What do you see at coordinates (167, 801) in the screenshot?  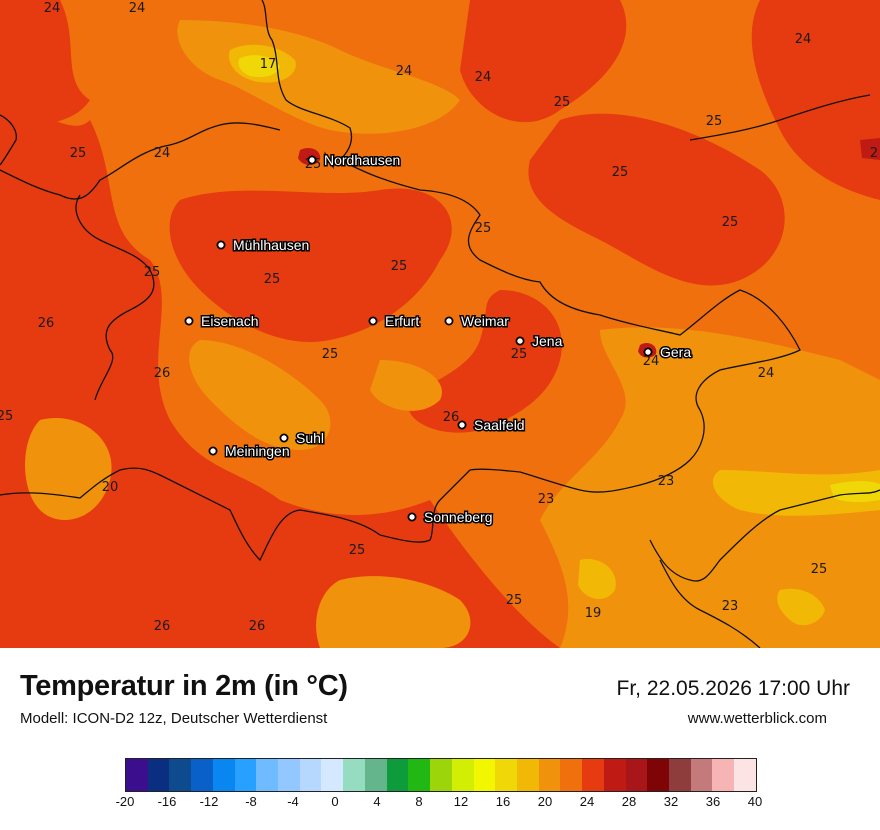 I see `scale-tick-label: -16` at bounding box center [167, 801].